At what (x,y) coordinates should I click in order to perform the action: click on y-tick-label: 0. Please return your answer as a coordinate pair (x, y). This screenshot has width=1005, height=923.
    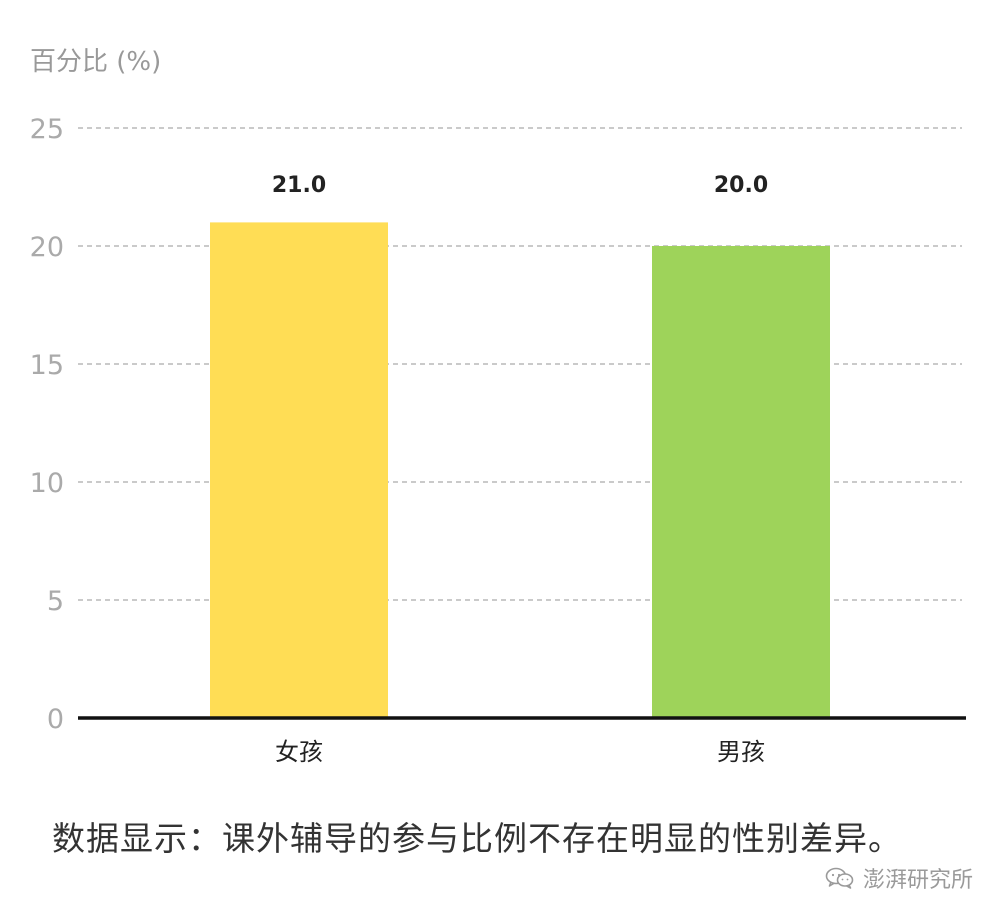
    Looking at the image, I should click on (55, 719).